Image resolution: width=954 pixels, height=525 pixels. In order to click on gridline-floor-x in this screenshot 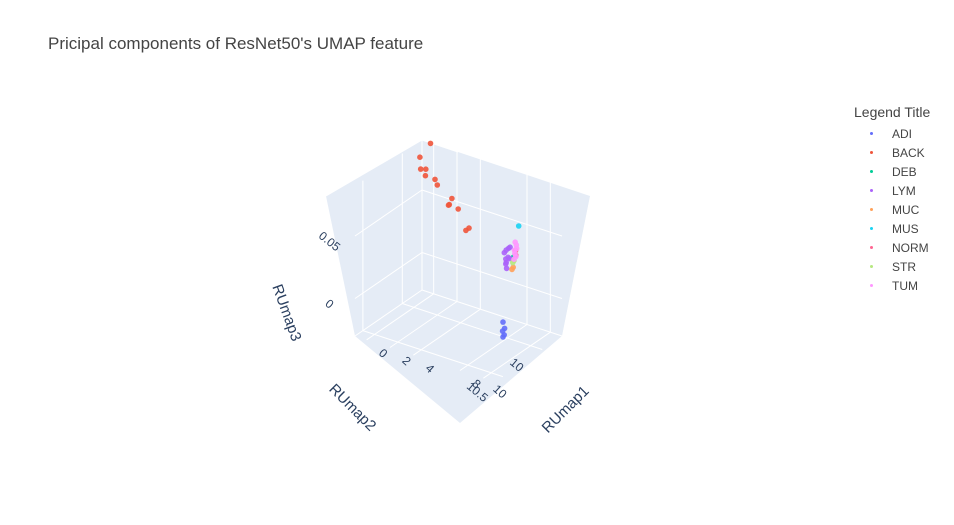, I will do `click(492, 313)`.